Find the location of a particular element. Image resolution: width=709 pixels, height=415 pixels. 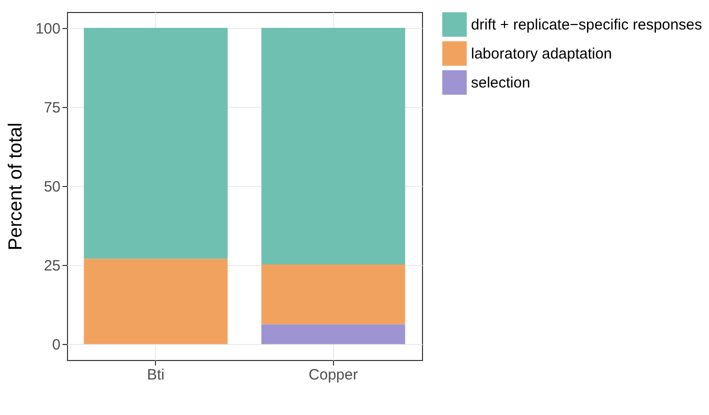

x-tick-label: Copper is located at coordinates (333, 375).